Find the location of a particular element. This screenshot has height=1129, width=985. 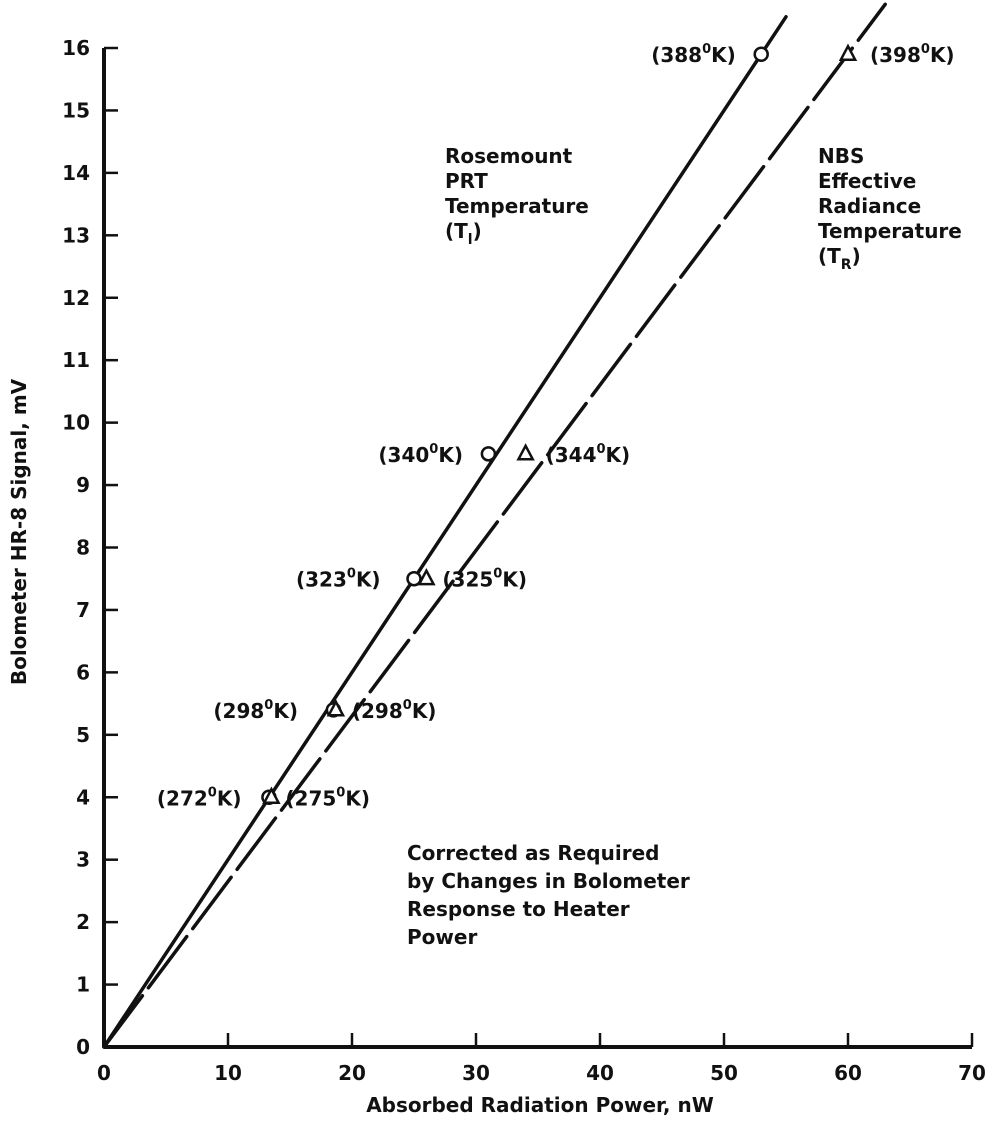

point-label-nbs: (2980K) is located at coordinates (394, 710).